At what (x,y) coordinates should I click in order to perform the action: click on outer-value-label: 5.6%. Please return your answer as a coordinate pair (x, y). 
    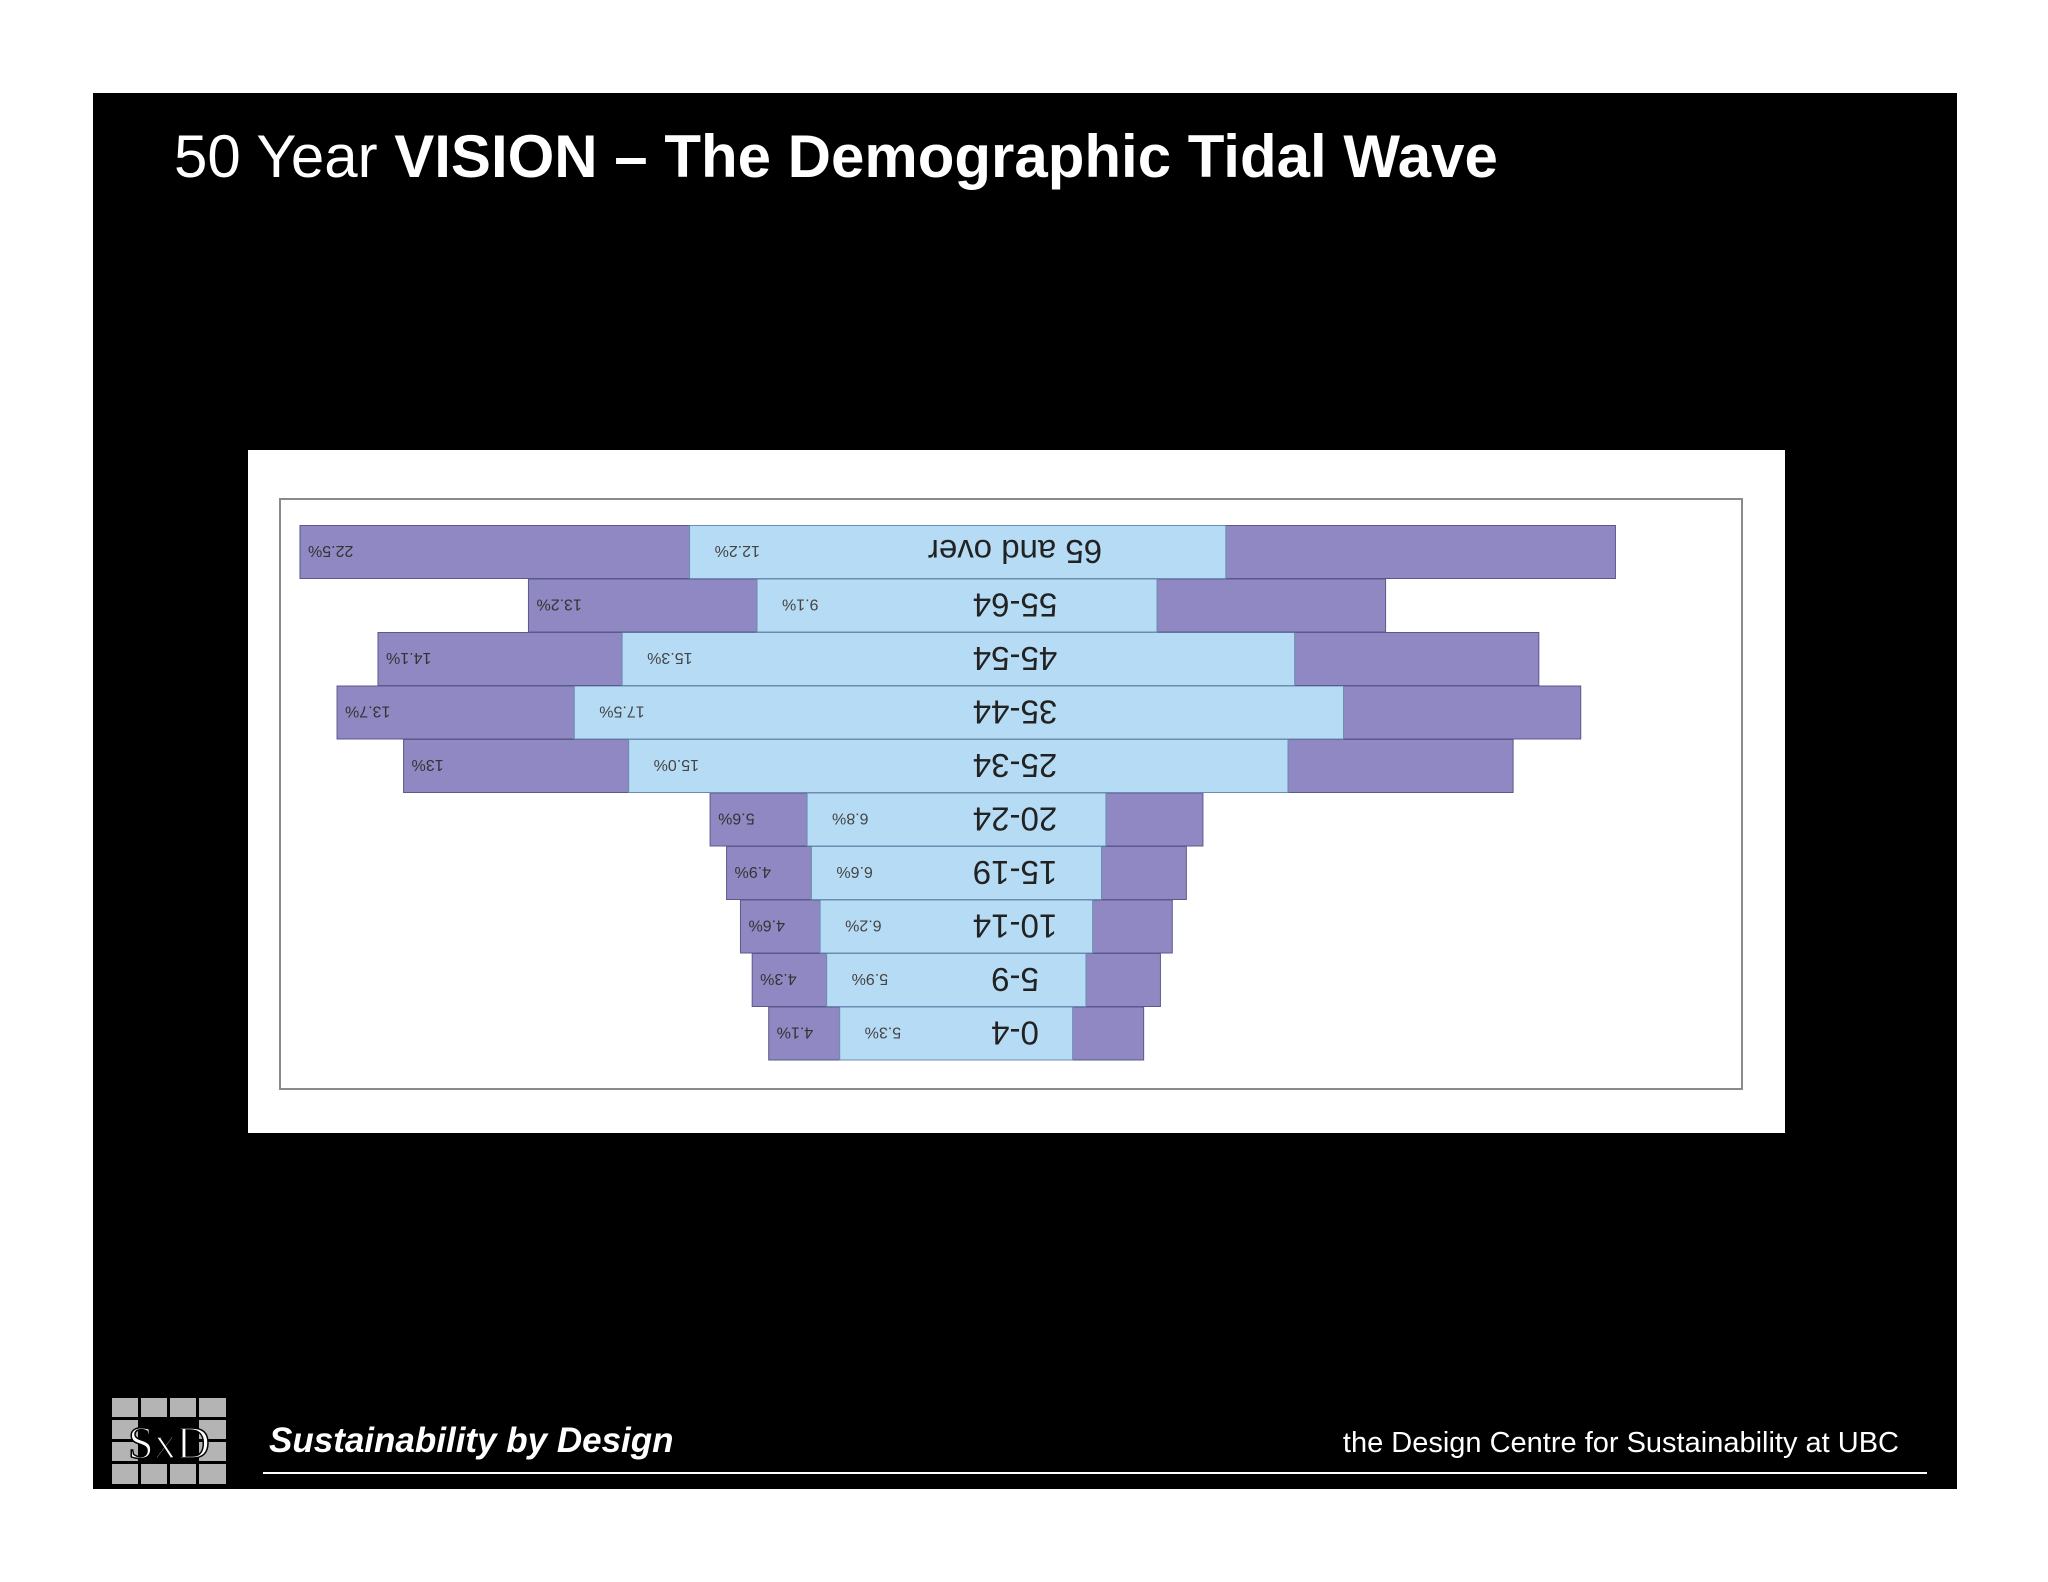
    Looking at the image, I should click on (736, 818).